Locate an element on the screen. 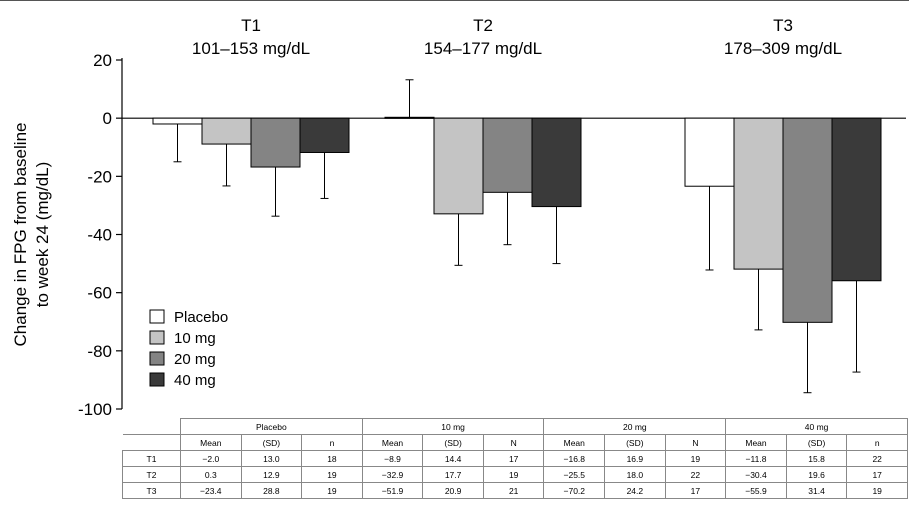  table-cell: −55.9 is located at coordinates (756, 490).